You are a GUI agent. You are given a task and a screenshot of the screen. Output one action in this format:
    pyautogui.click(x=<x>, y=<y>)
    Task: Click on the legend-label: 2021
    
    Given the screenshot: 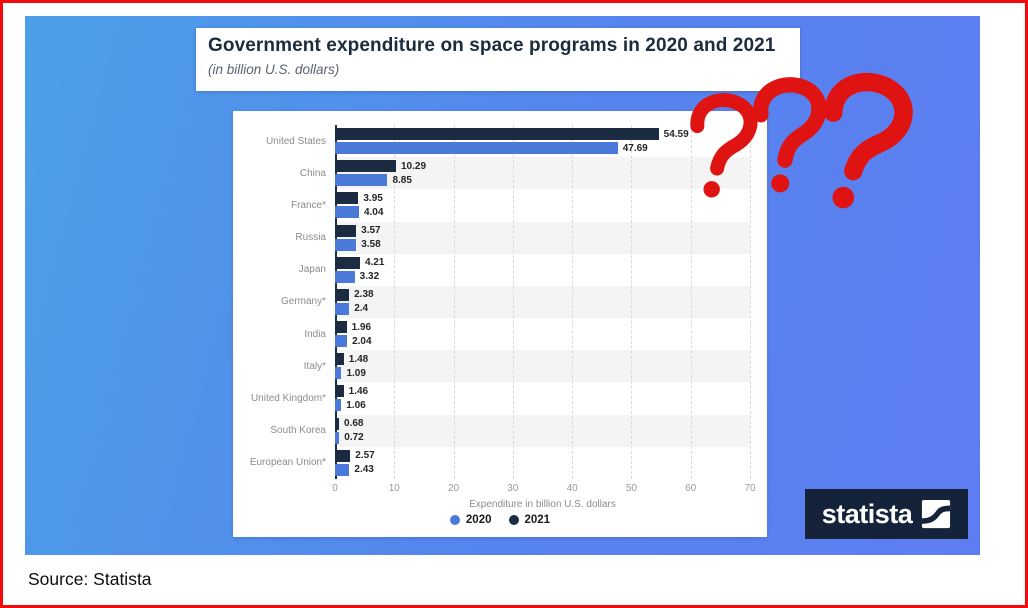 What is the action you would take?
    pyautogui.click(x=537, y=520)
    